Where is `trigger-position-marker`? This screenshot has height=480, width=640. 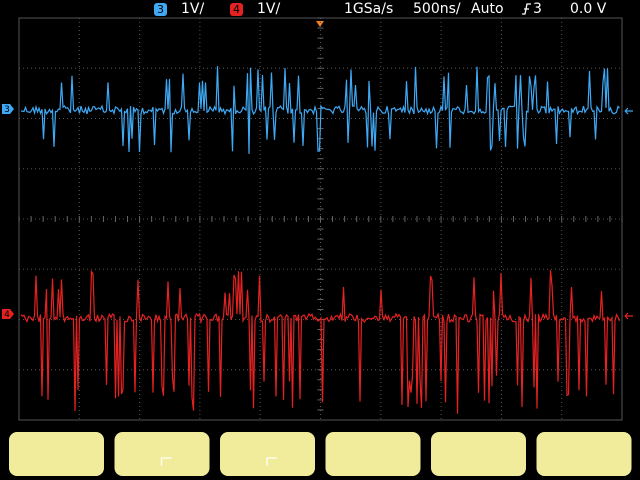
trigger-position-marker is located at coordinates (320, 24).